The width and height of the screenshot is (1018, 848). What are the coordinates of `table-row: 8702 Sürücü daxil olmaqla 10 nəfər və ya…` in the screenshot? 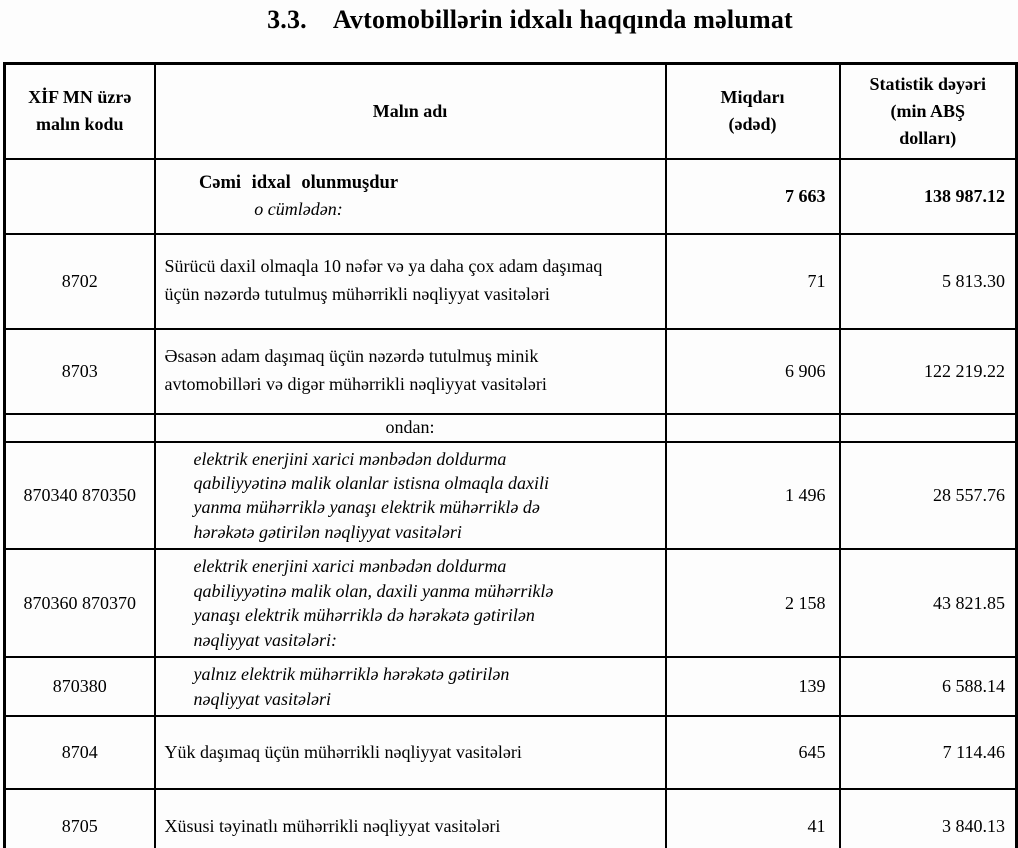 It's located at (510, 281).